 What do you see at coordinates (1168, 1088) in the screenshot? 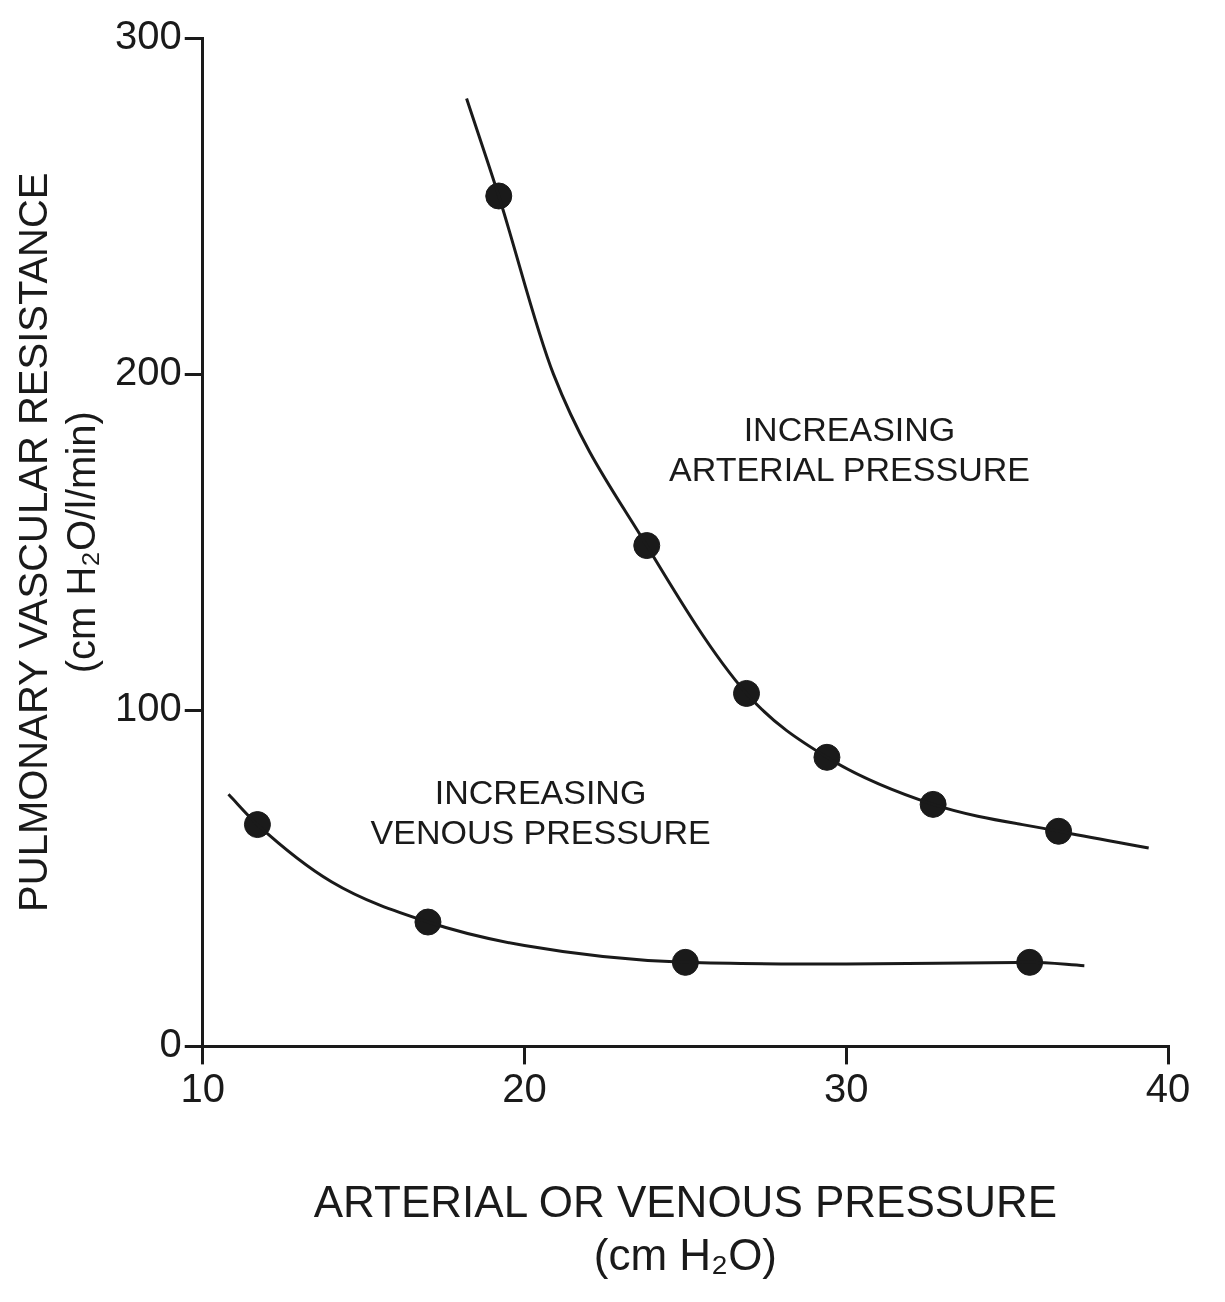
I see `x-tick-label: 40` at bounding box center [1168, 1088].